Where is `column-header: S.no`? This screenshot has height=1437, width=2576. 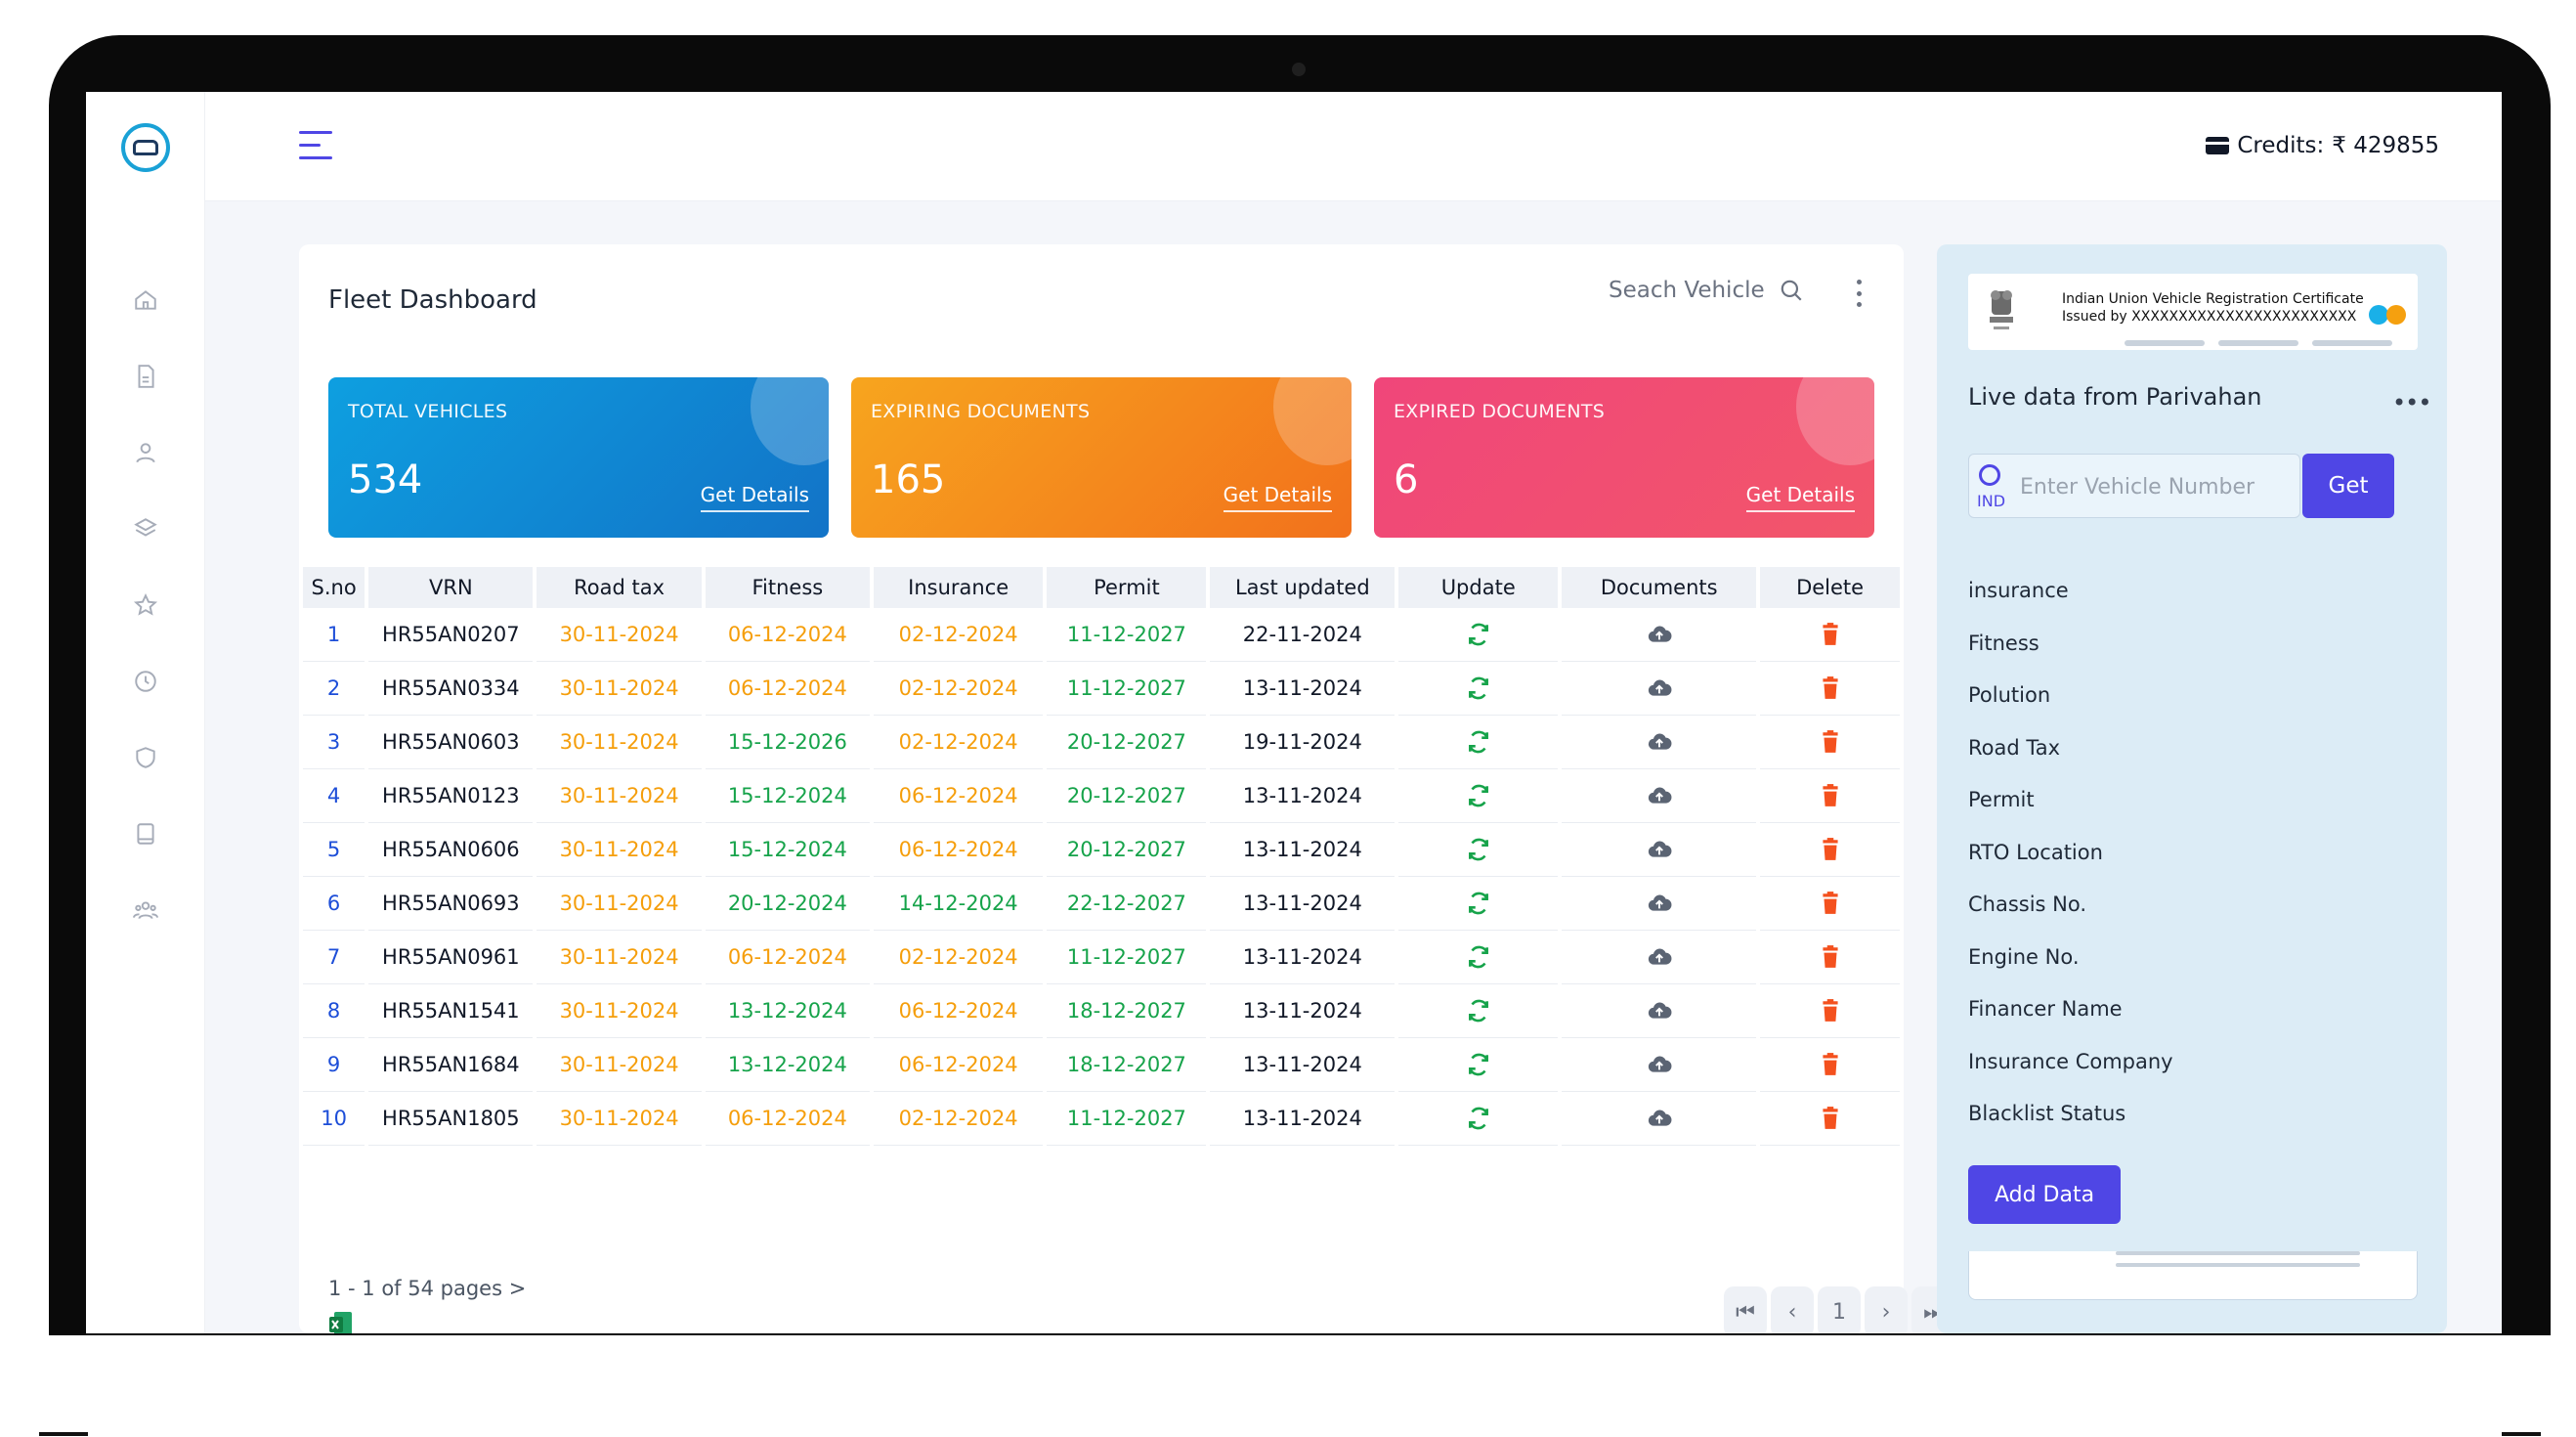
column-header: S.no is located at coordinates (334, 587).